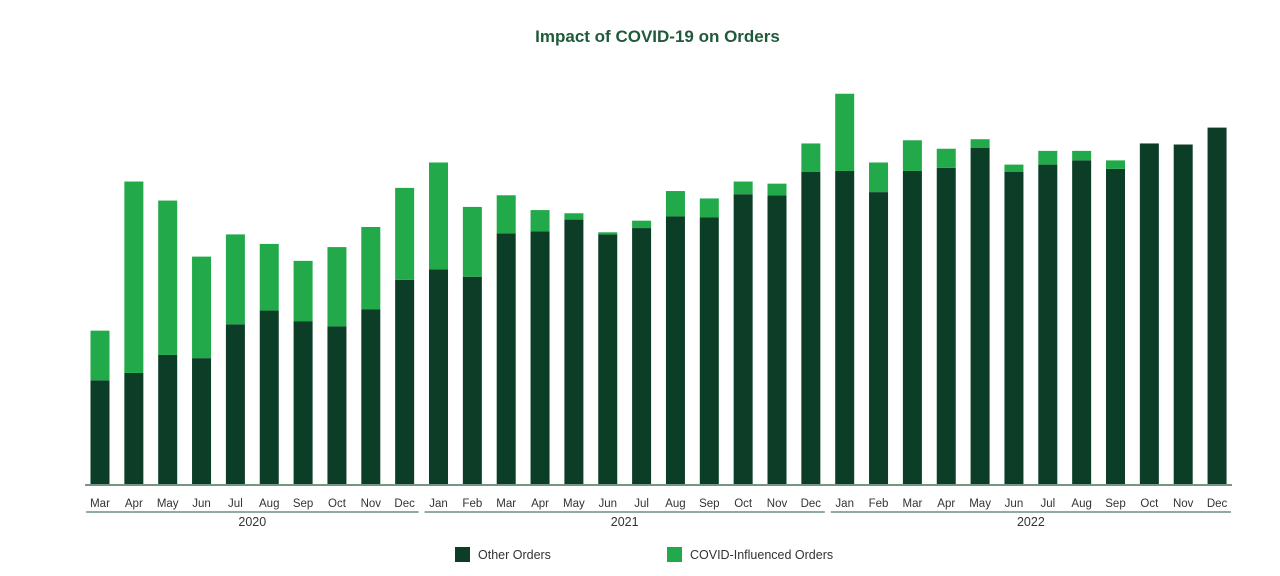  I want to click on legend-label: Other Orders, so click(514, 555).